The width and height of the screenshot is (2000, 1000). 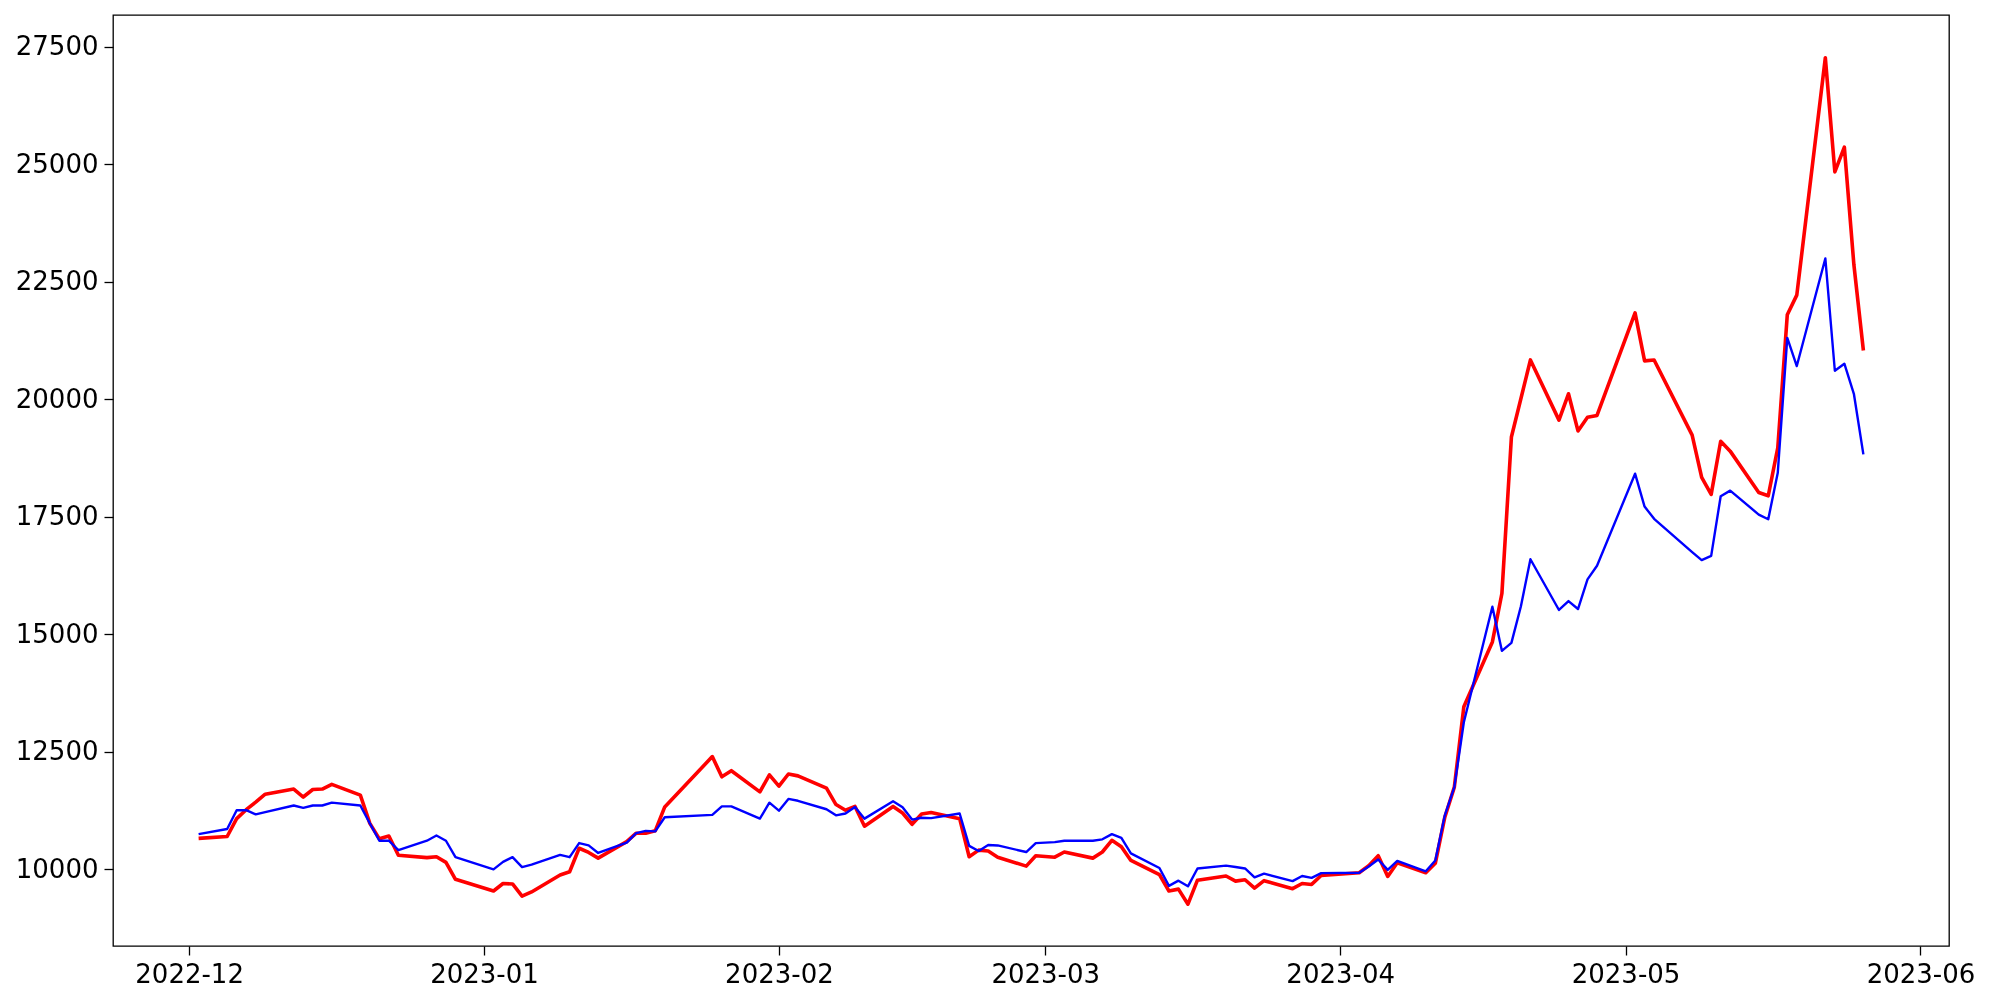 What do you see at coordinates (57, 516) in the screenshot?
I see `y-tick-label: 17500` at bounding box center [57, 516].